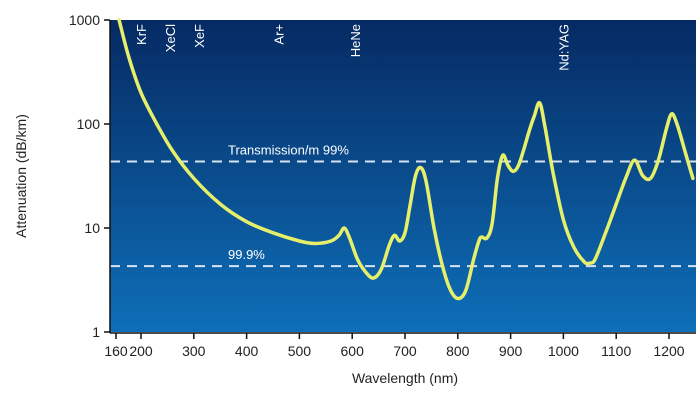  I want to click on x-tick-label: 700, so click(405, 351).